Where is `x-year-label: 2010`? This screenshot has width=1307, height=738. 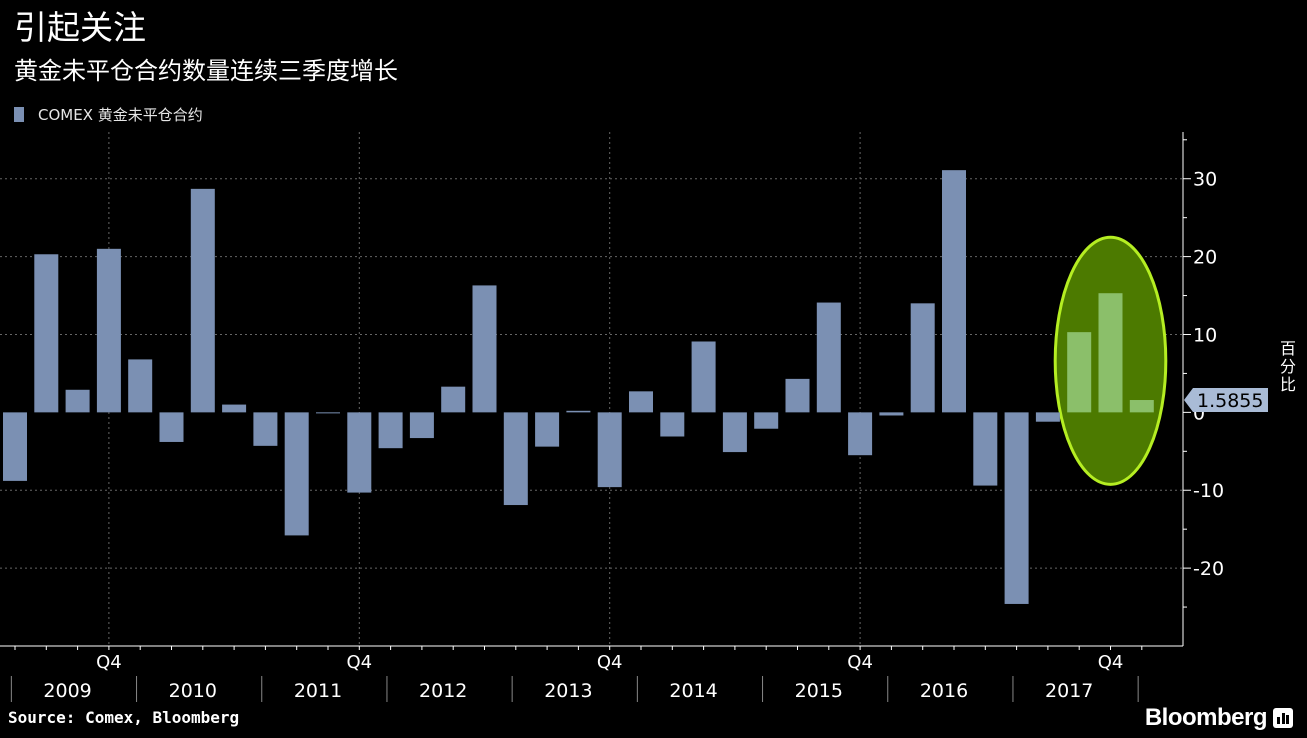 x-year-label: 2010 is located at coordinates (193, 691).